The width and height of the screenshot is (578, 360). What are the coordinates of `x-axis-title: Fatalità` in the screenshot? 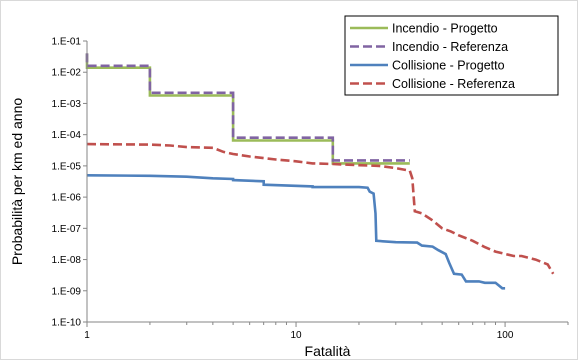 It's located at (328, 351).